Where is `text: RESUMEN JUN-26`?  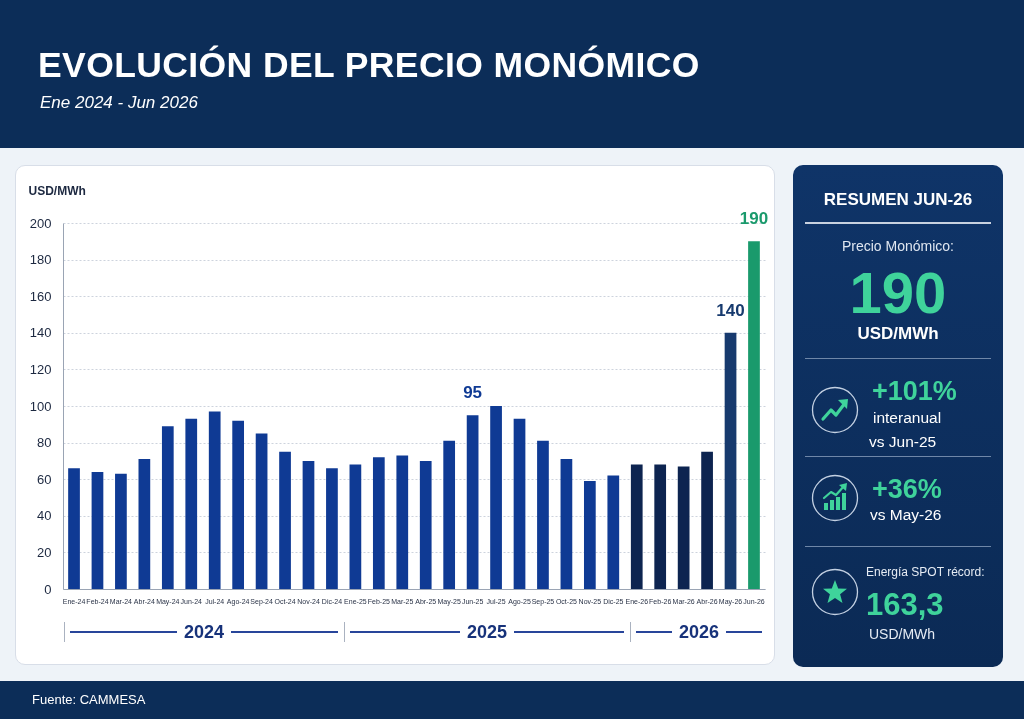 text: RESUMEN JUN-26 is located at coordinates (898, 200).